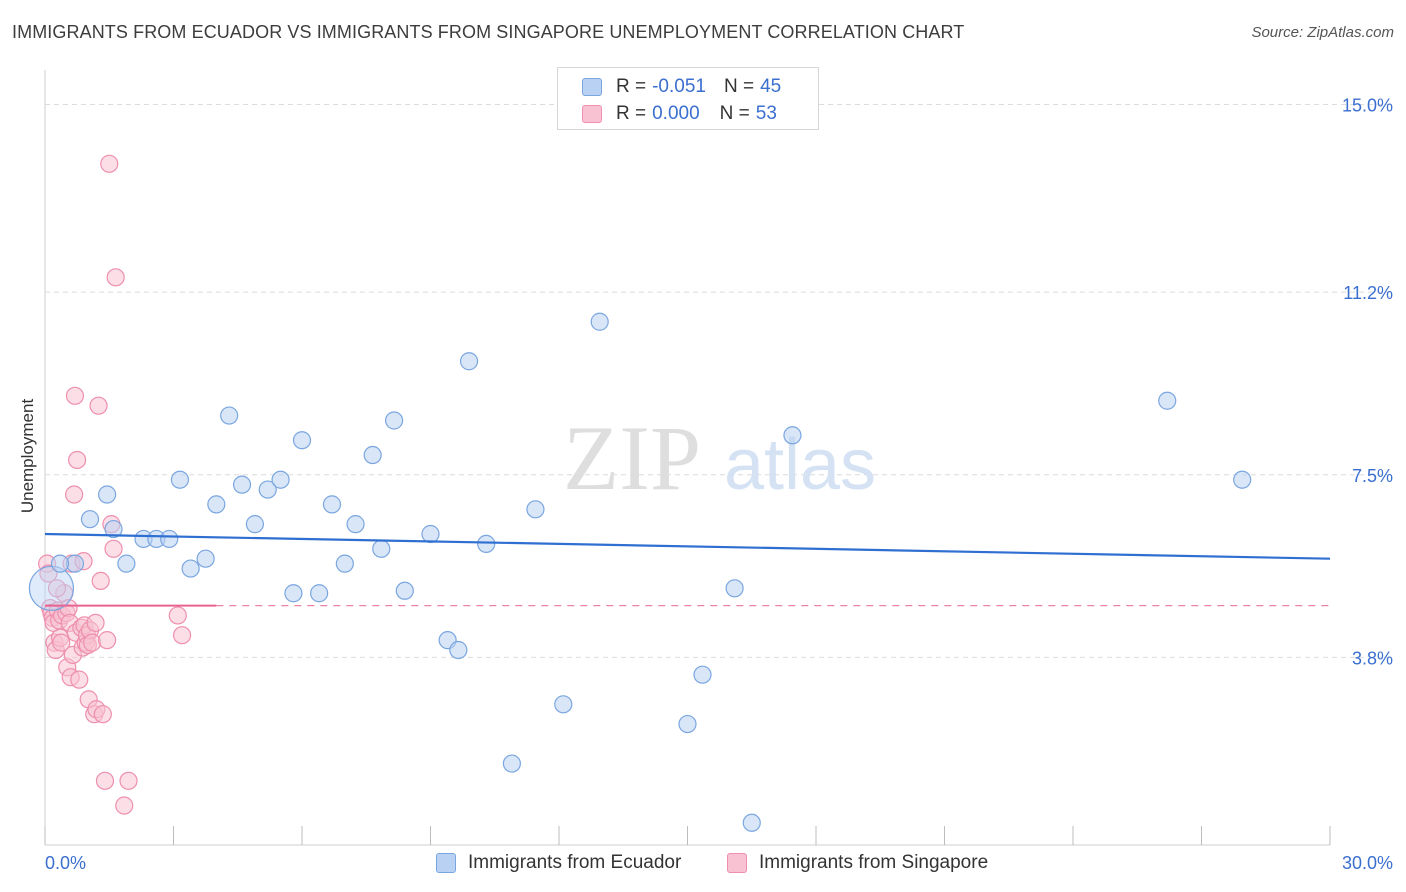  What do you see at coordinates (1367, 106) in the screenshot?
I see `y-tick-label: 15.0%` at bounding box center [1367, 106].